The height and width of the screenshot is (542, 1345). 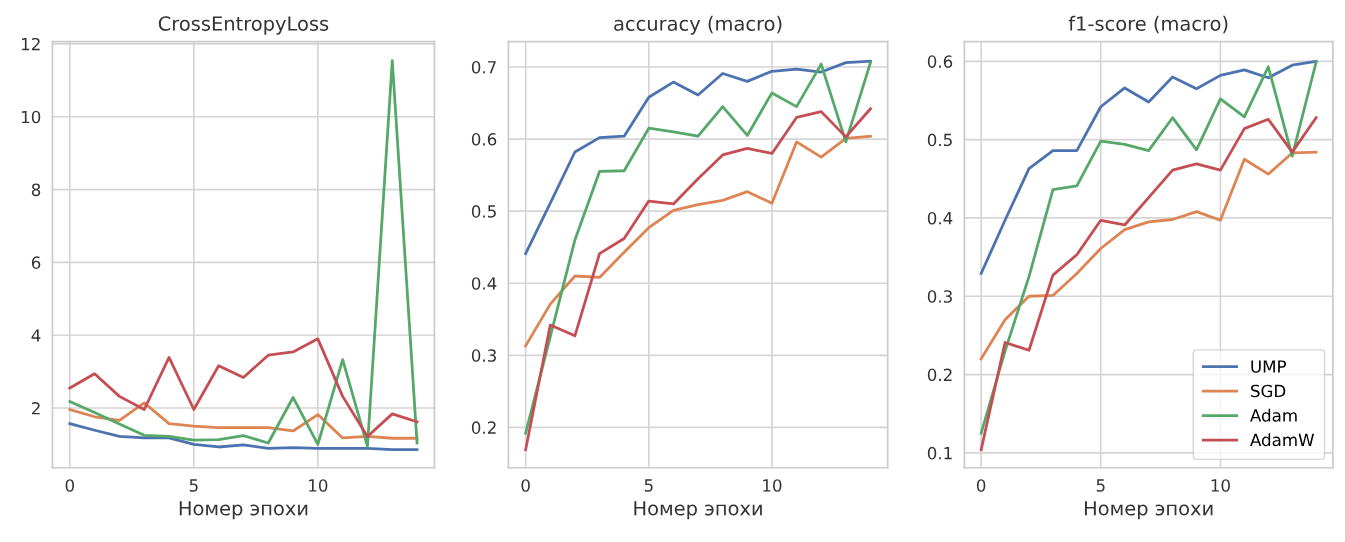 What do you see at coordinates (1282, 440) in the screenshot?
I see `legend-label: AdamW` at bounding box center [1282, 440].